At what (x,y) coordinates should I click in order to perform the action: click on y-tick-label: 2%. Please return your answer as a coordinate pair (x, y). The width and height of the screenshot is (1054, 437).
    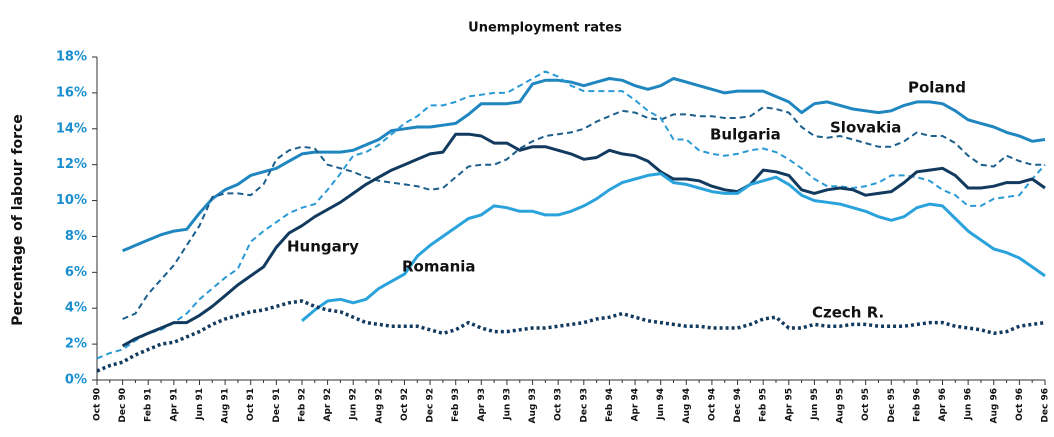
    Looking at the image, I should click on (76, 344).